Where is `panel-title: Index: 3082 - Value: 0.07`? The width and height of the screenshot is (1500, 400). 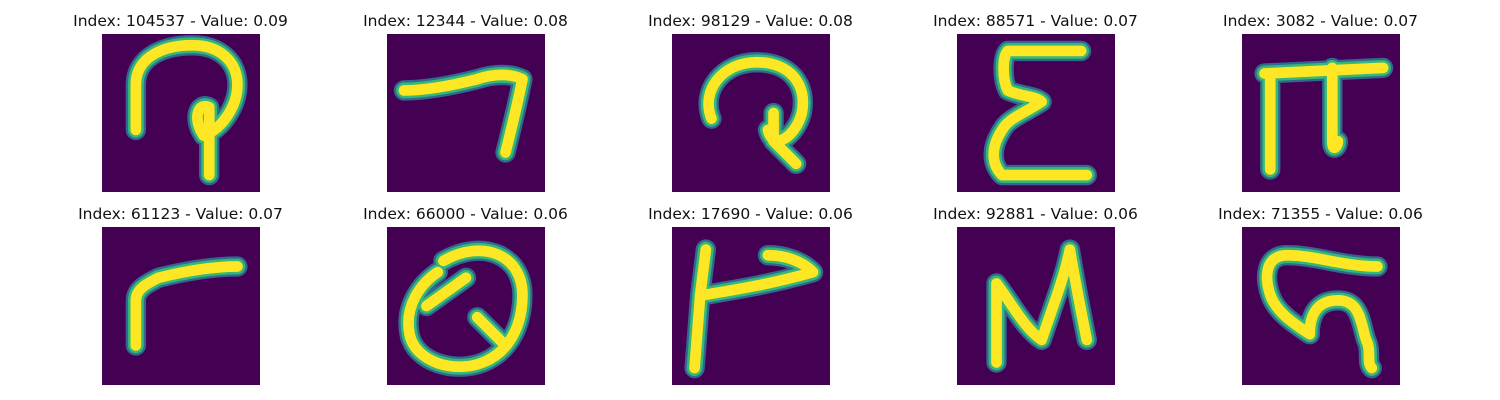
panel-title: Index: 3082 - Value: 0.07 is located at coordinates (1320, 21).